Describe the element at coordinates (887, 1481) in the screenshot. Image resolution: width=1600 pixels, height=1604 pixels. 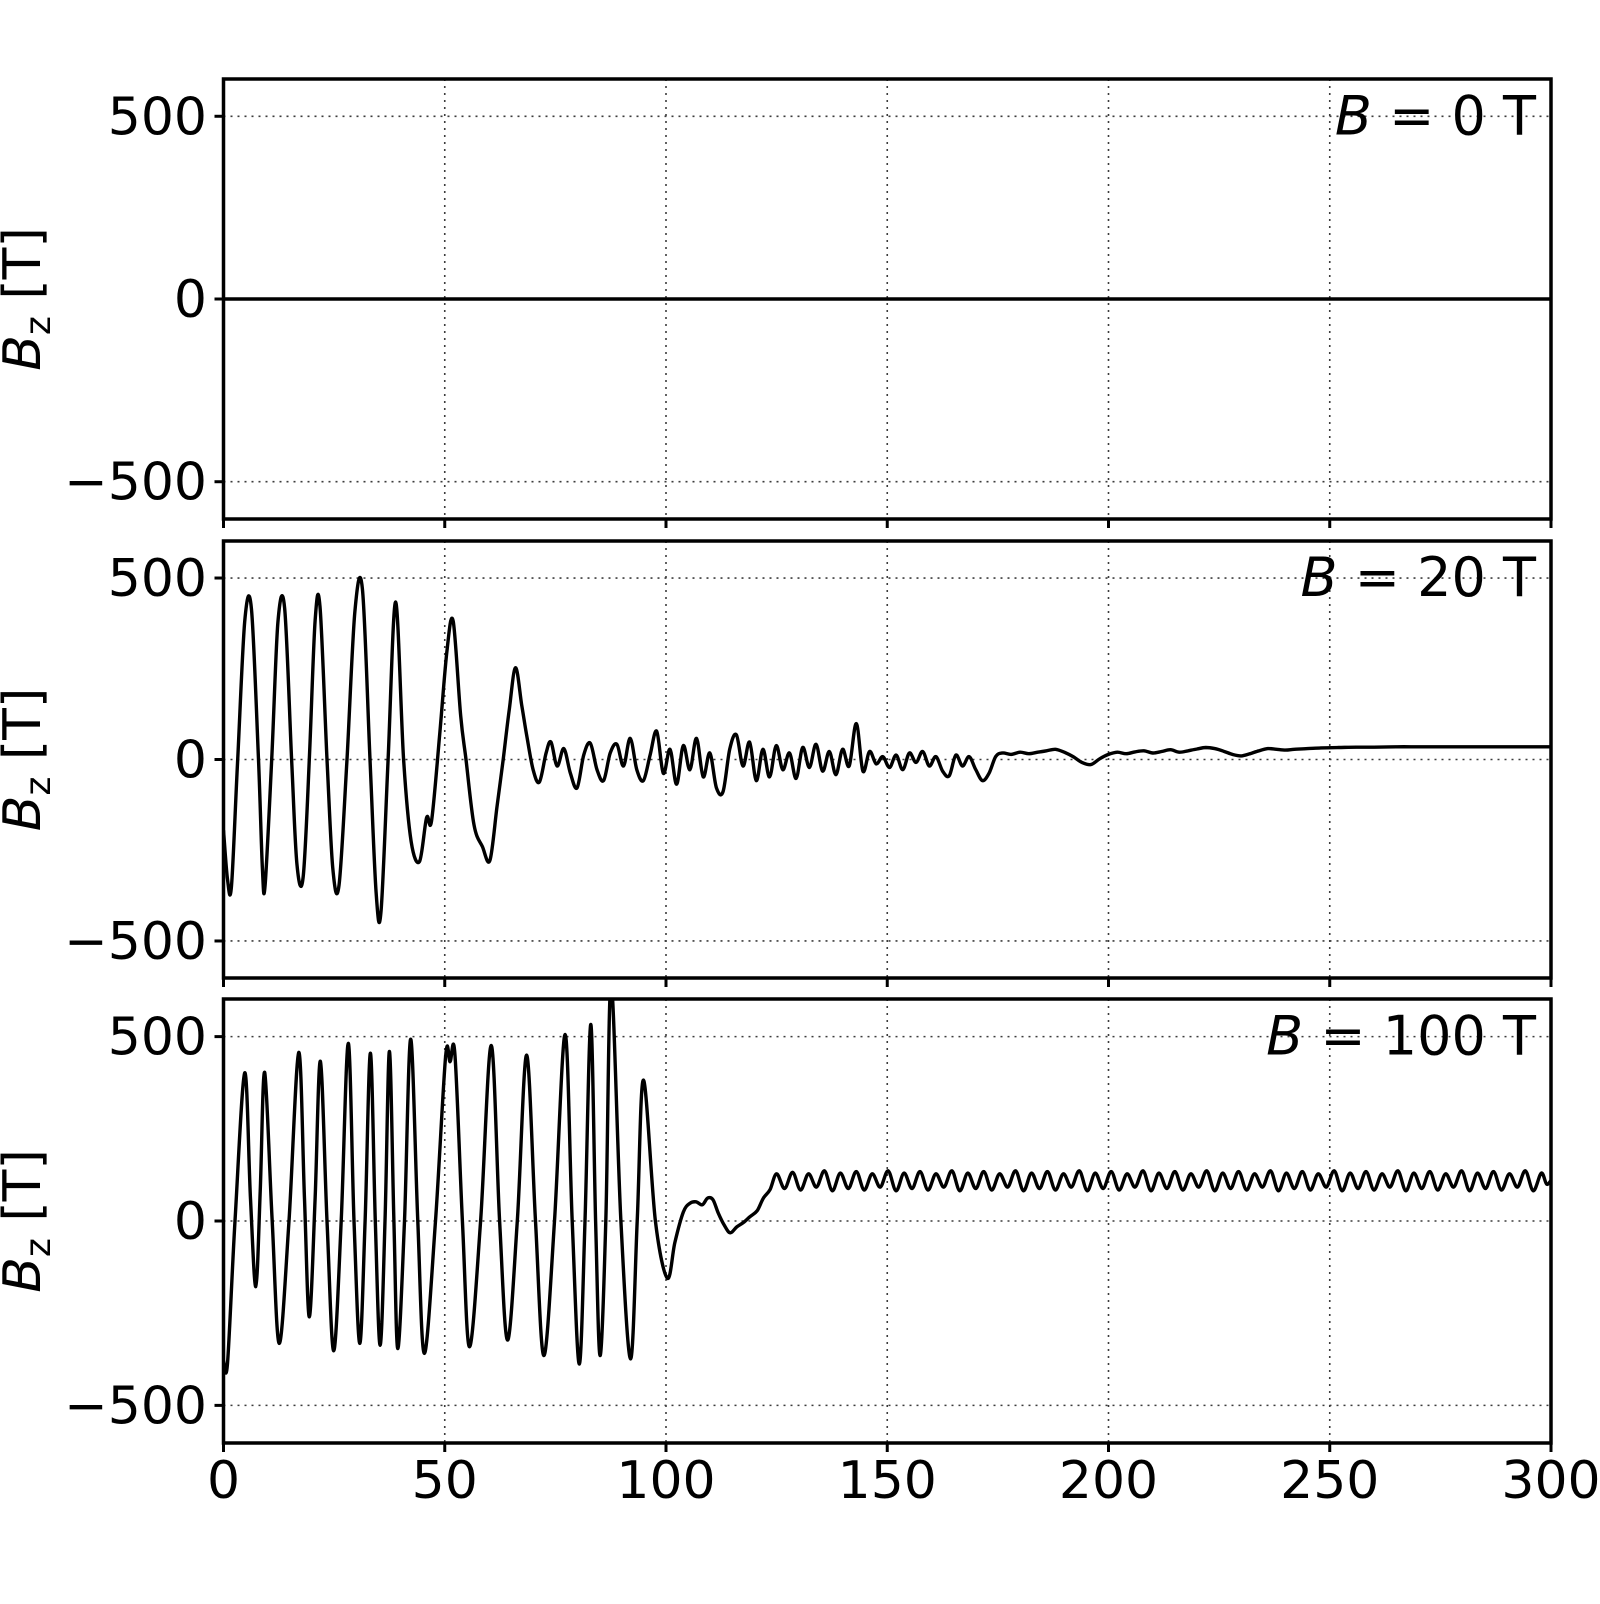
I see `x-tick-label: 150` at that location.